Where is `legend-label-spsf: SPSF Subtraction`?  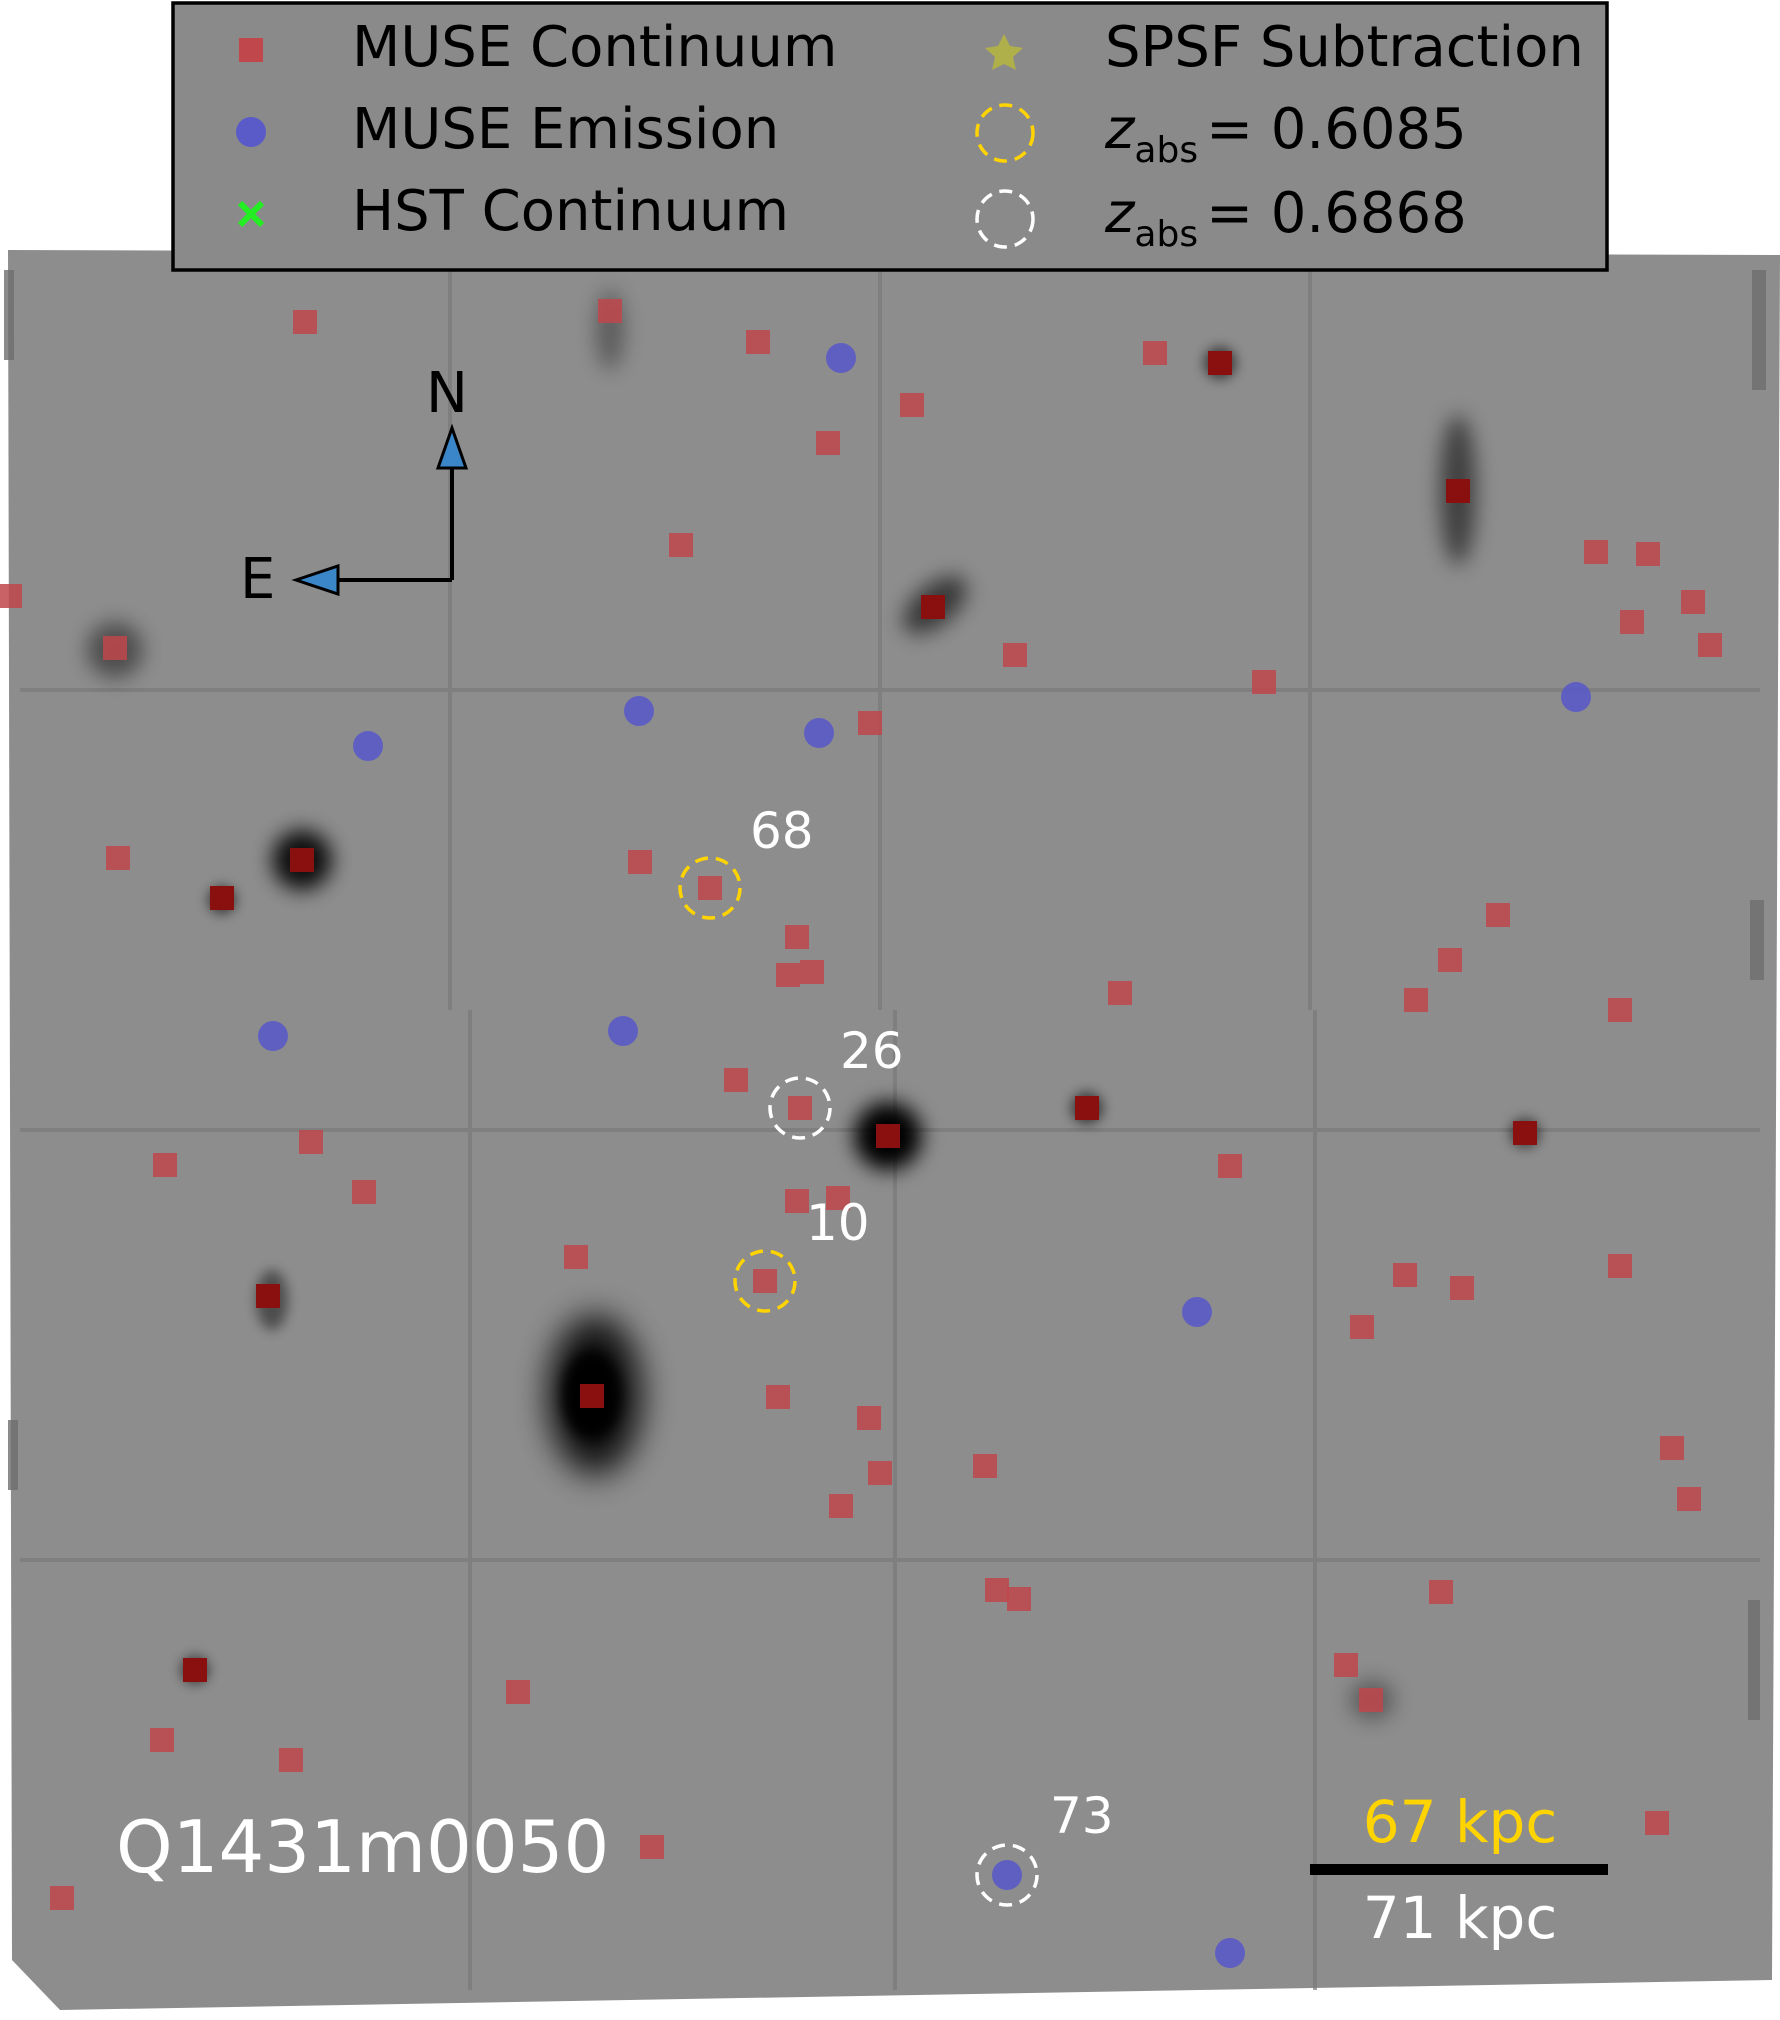 legend-label-spsf: SPSF Subtraction is located at coordinates (1344, 47).